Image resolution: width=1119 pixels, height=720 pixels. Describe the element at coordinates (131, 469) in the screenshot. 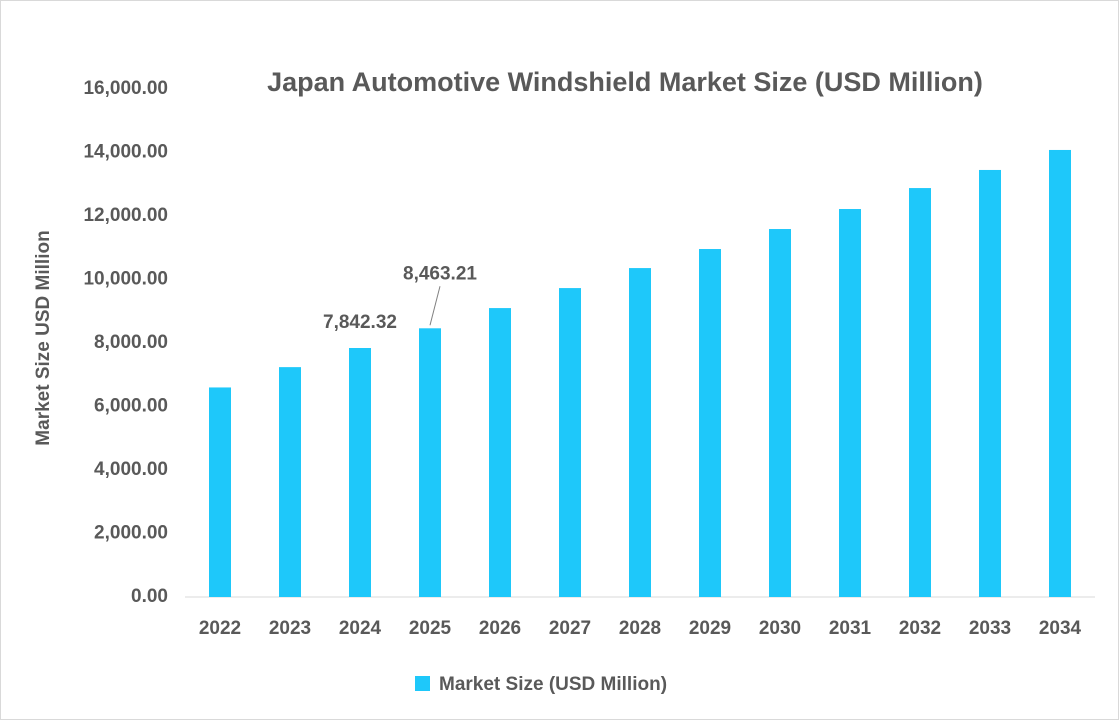

I see `y-tick-label: 4,000.00` at that location.